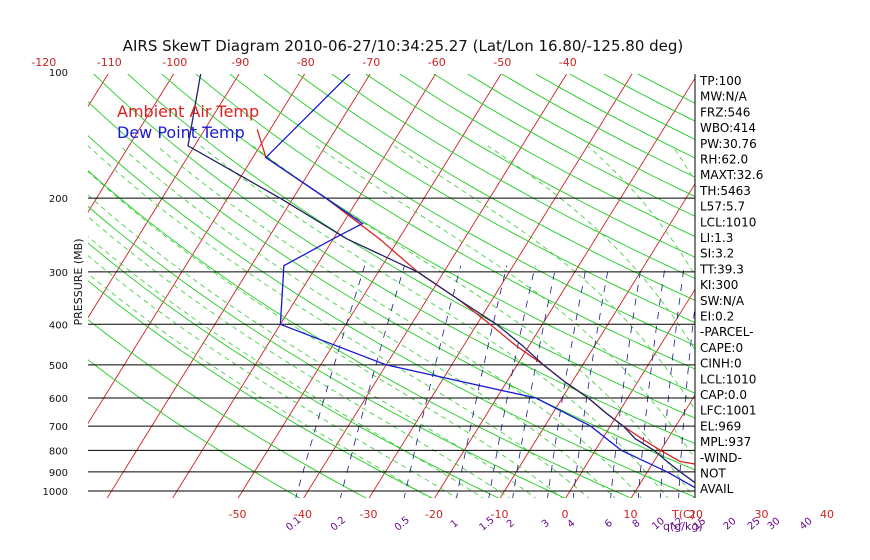 This screenshot has height=560, width=870. Describe the element at coordinates (303, 514) in the screenshot. I see `bottom-temp-tick-label: -40` at that location.